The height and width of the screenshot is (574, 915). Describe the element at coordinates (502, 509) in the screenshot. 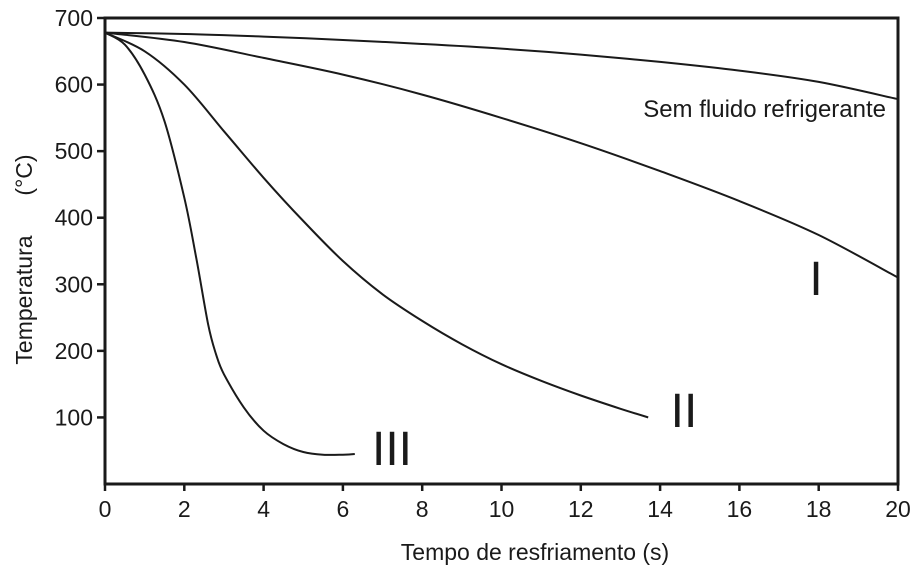

I see `x-tick-label: 10` at that location.